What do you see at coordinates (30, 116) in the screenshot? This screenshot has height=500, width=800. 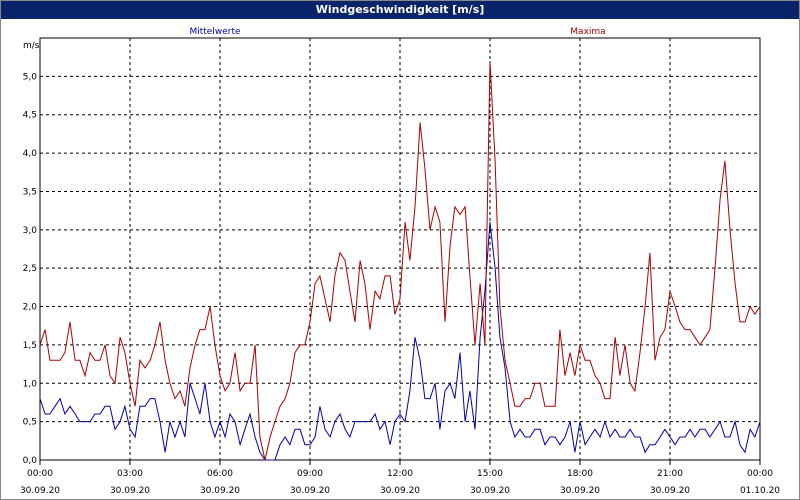 I see `y-tick-label: 4,5` at bounding box center [30, 116].